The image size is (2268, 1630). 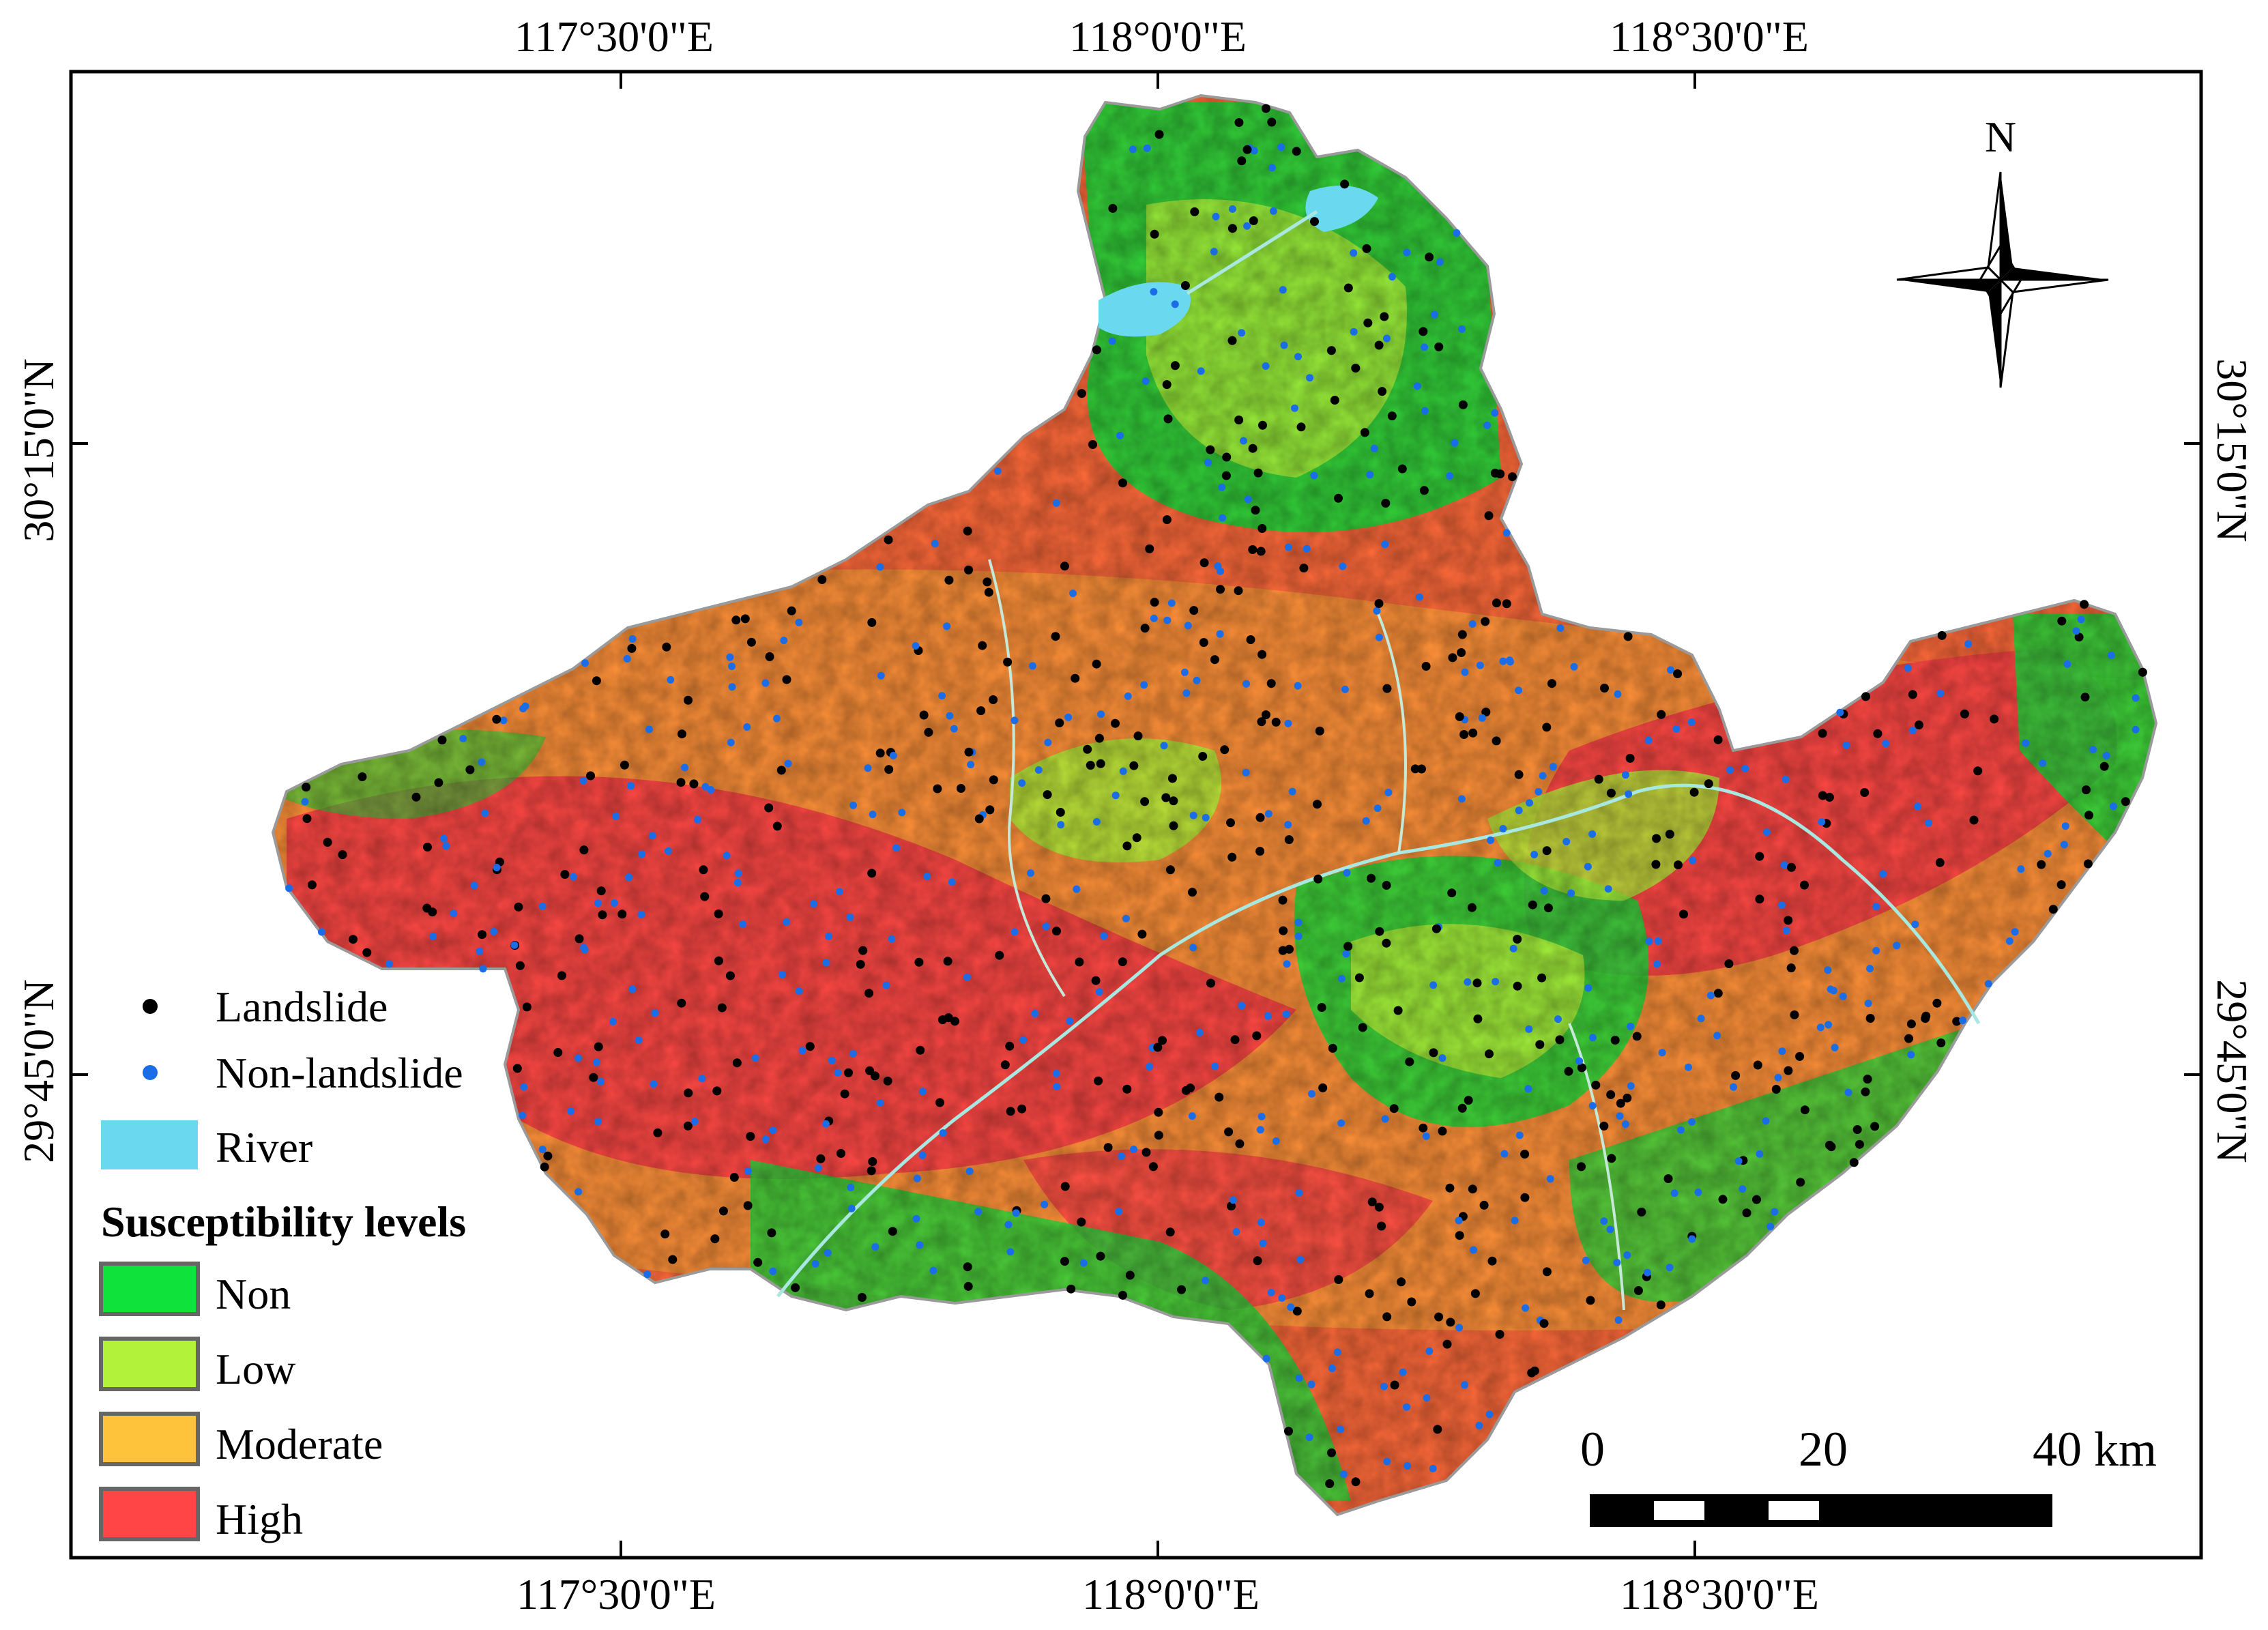 What do you see at coordinates (2002, 250) in the screenshot?
I see `north-arrow-icon: N` at bounding box center [2002, 250].